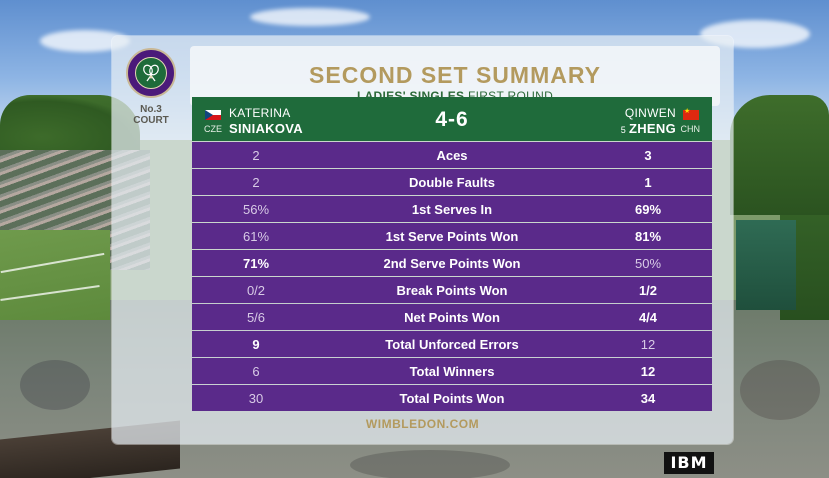 Image resolution: width=829 pixels, height=478 pixels. I want to click on stat-label: 1st Serves In, so click(452, 210).